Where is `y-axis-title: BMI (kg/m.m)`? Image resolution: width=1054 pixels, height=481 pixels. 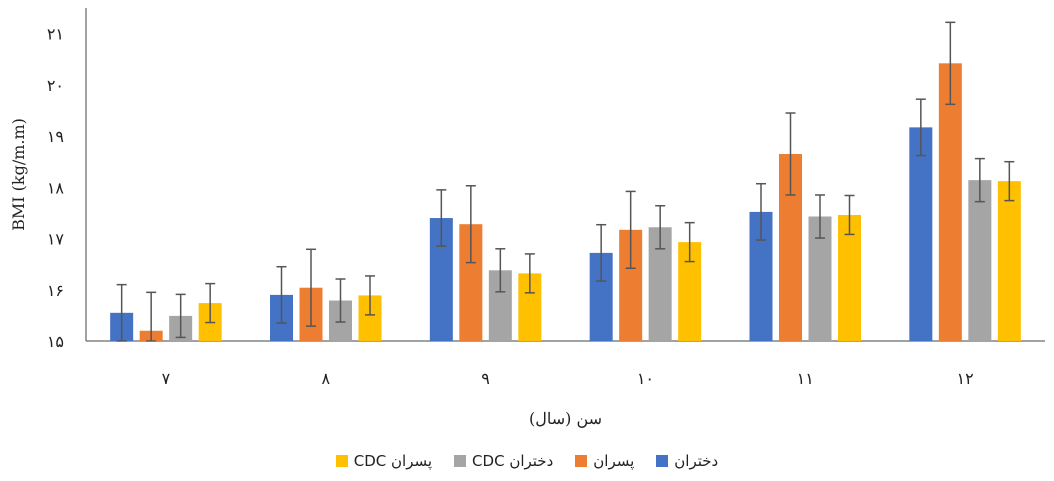 y-axis-title: BMI (kg/m.m) is located at coordinates (18, 174).